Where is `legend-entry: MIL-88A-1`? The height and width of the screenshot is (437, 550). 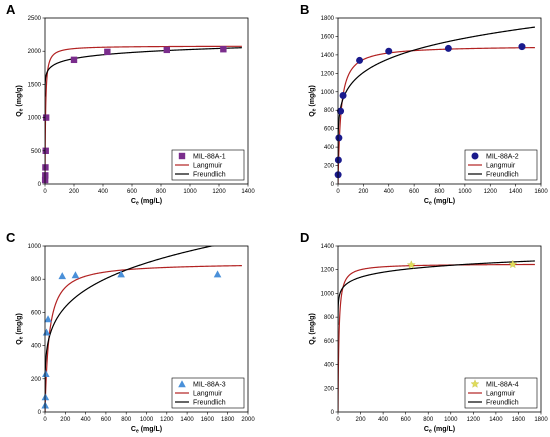 legend-entry: MIL-88A-1 is located at coordinates (209, 157).